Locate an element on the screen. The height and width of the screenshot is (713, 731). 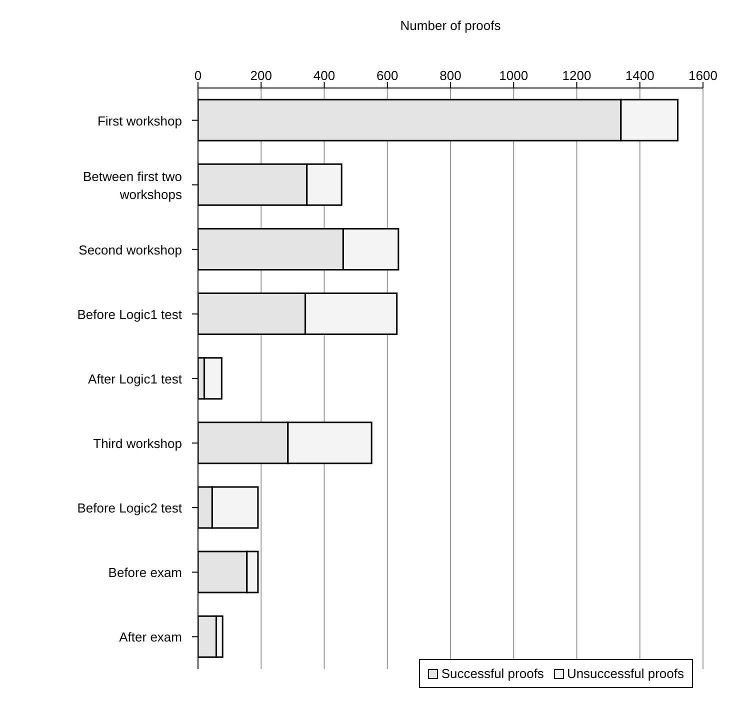
y-tick-label: First workshop is located at coordinates (139, 120).